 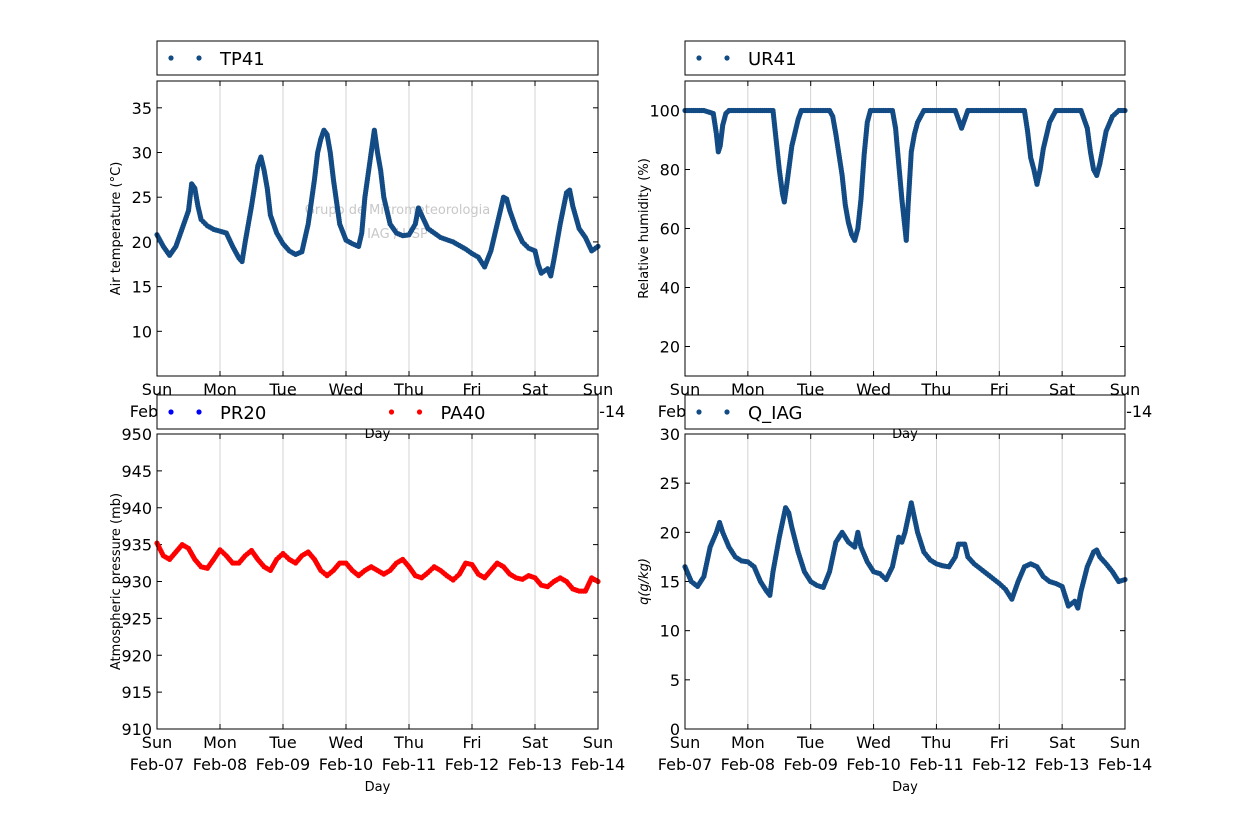 I want to click on y-tick-label: 915, so click(x=136, y=692).